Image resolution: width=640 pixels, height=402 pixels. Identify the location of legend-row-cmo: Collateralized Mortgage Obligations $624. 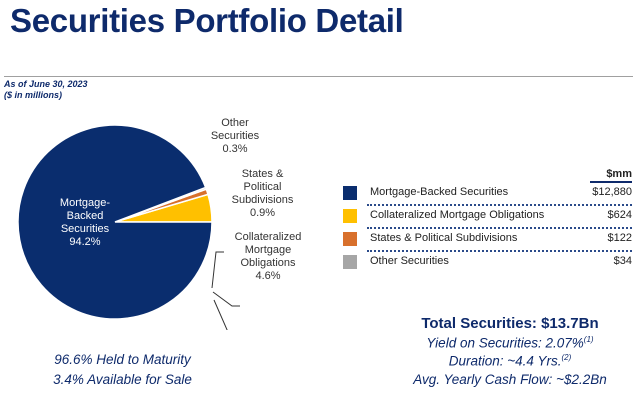
(487, 216).